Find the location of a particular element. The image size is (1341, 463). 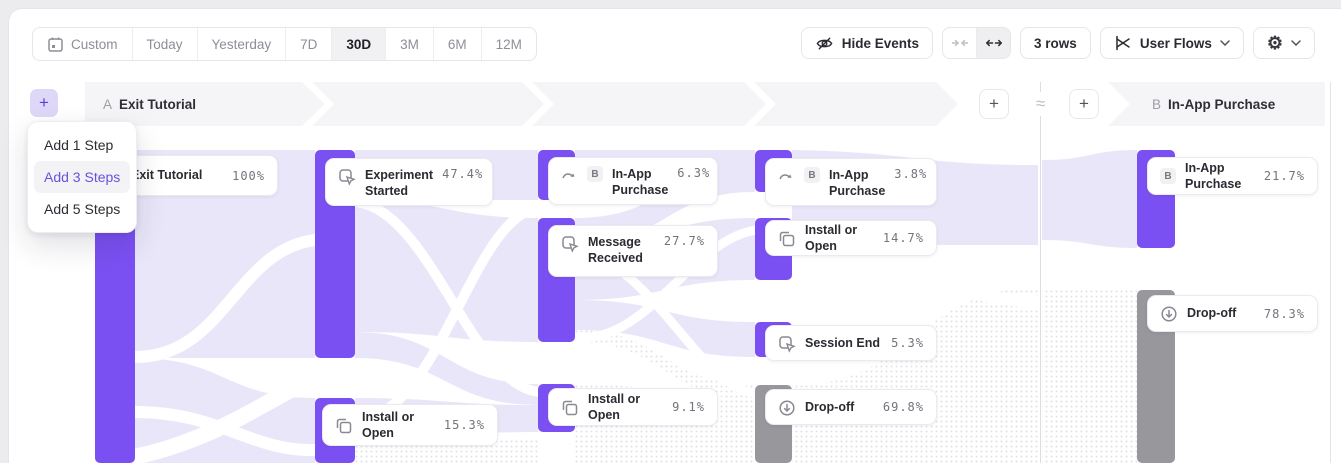

menu-add-5-steps: Add 5 Steps is located at coordinates (82, 209).